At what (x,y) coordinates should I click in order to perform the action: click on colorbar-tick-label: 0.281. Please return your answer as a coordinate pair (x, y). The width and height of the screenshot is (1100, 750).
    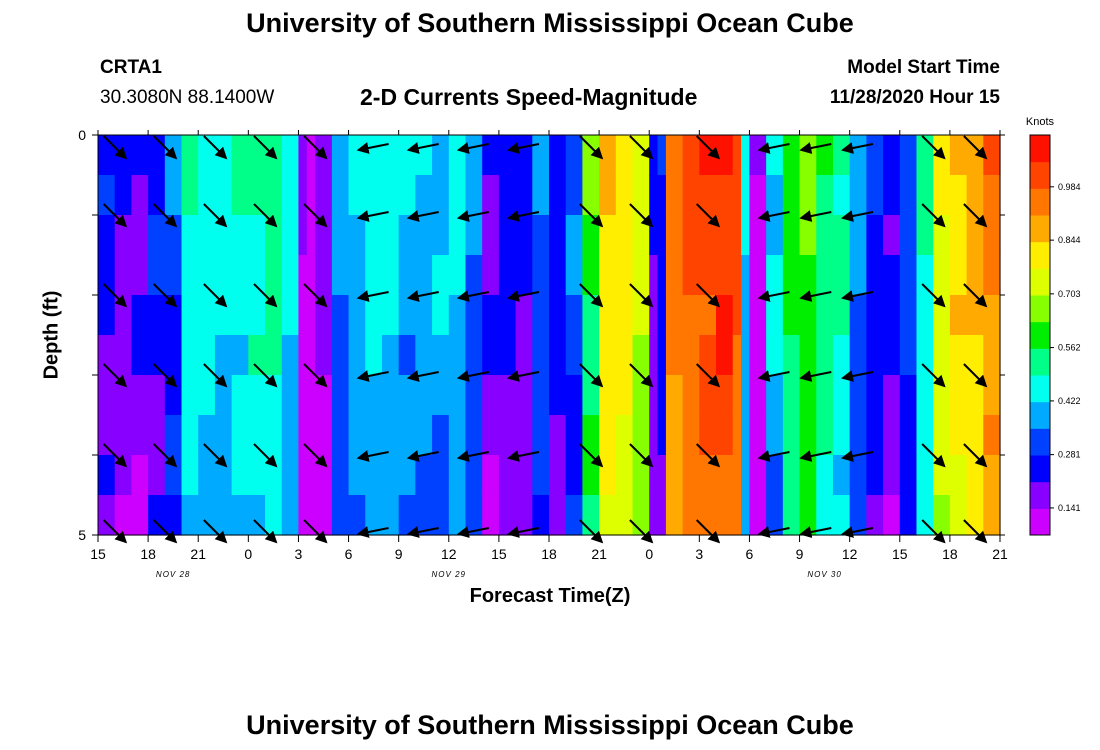
    Looking at the image, I should click on (1069, 455).